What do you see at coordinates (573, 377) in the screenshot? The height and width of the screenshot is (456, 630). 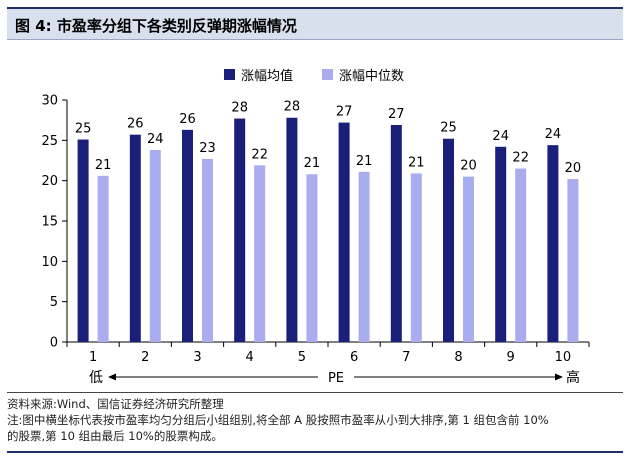 I see `pe-high-label: 高` at bounding box center [573, 377].